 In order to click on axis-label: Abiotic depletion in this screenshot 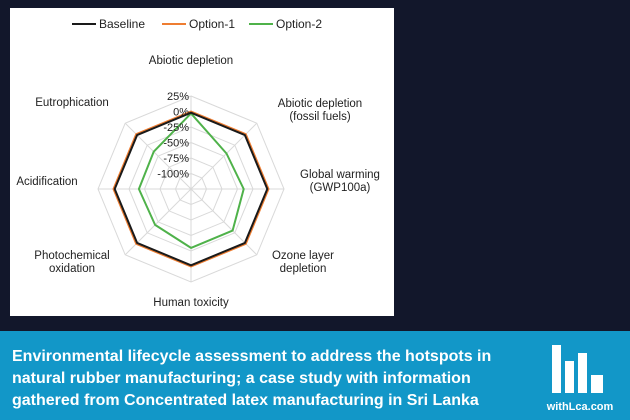, I will do `click(191, 61)`.